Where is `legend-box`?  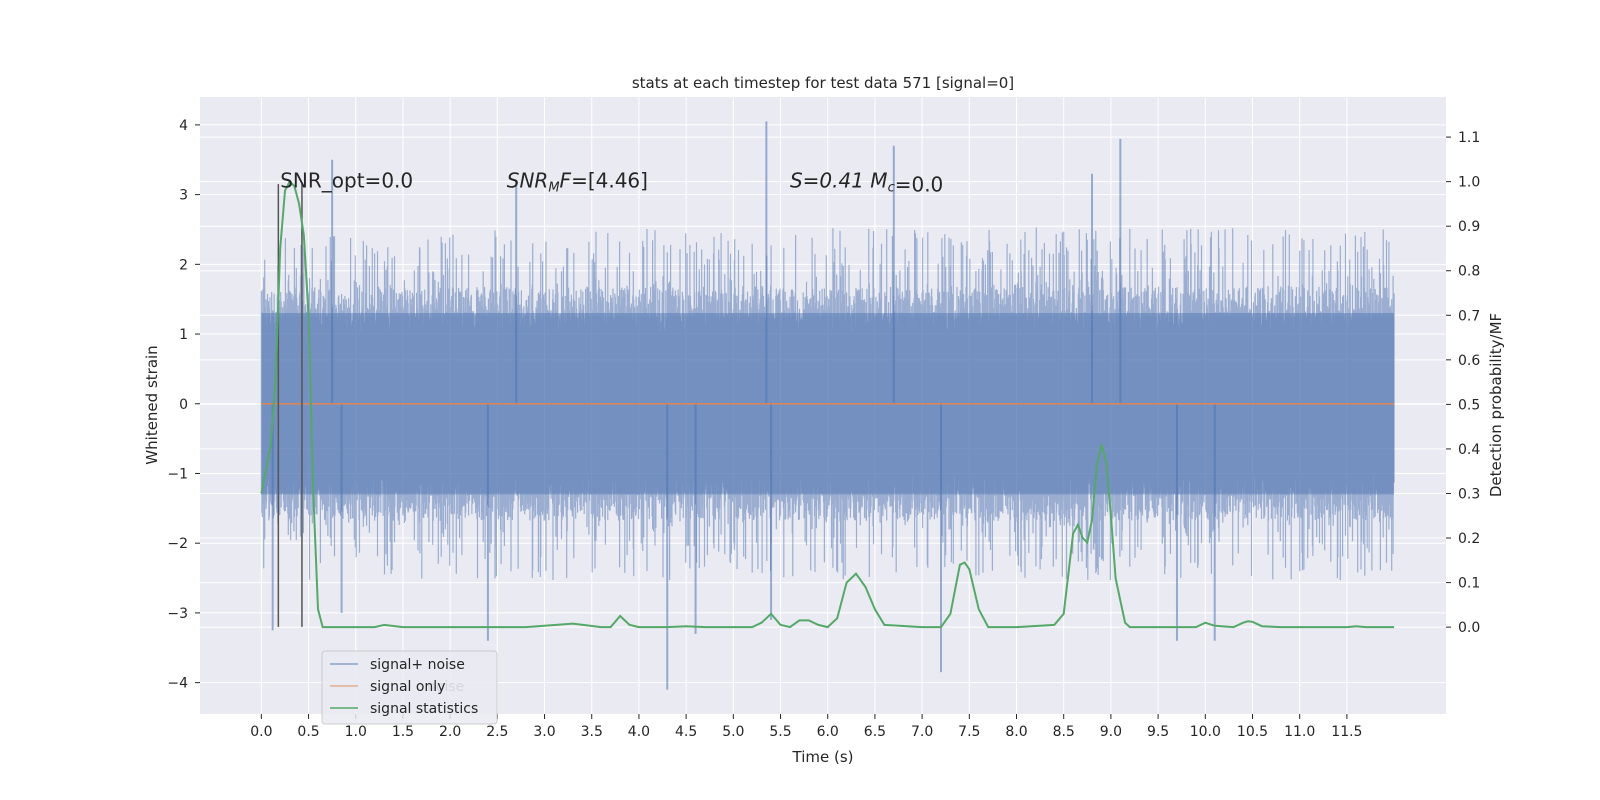 legend-box is located at coordinates (409, 687).